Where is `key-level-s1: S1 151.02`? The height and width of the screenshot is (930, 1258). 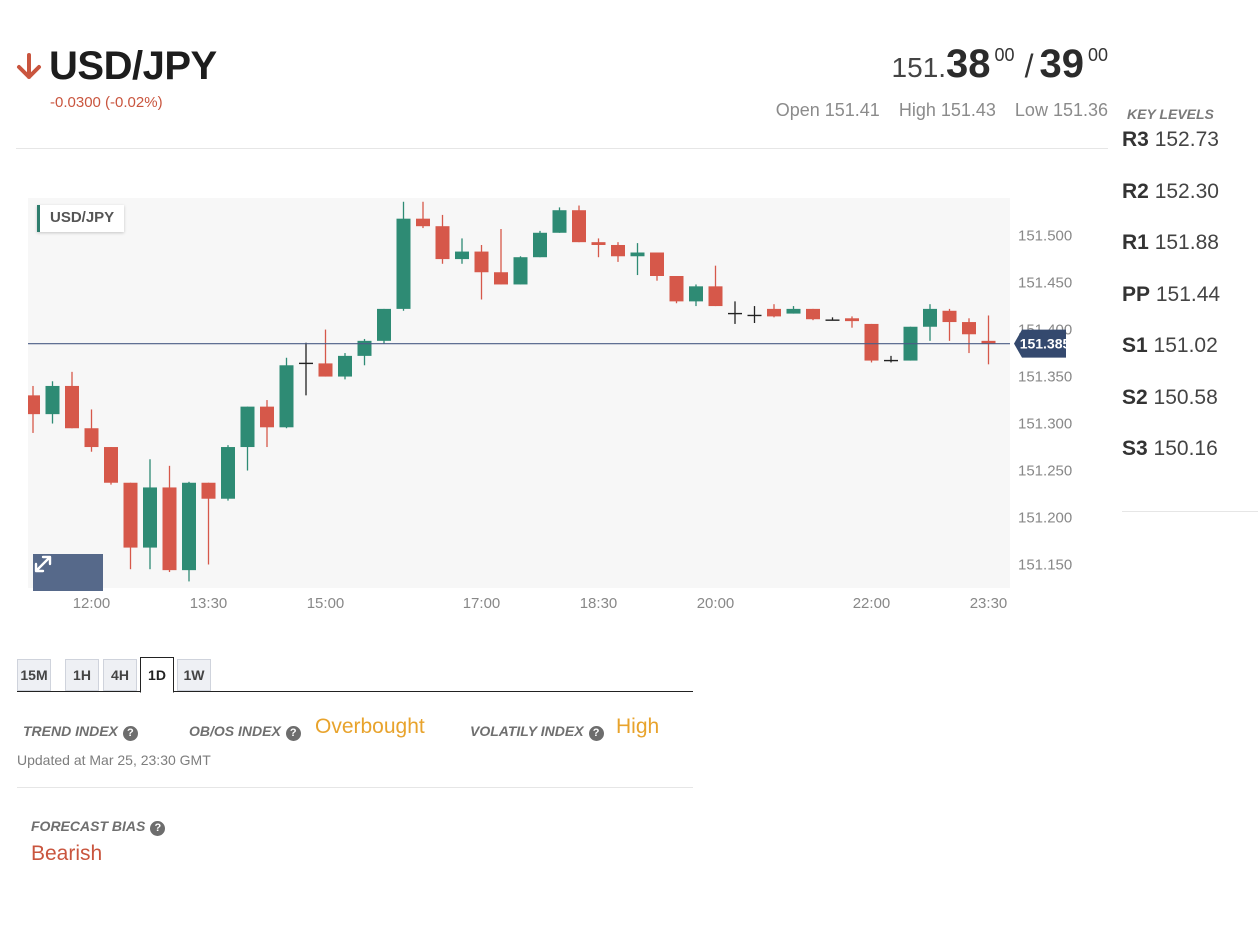
key-level-s1: S1 151.02 is located at coordinates (1190, 360).